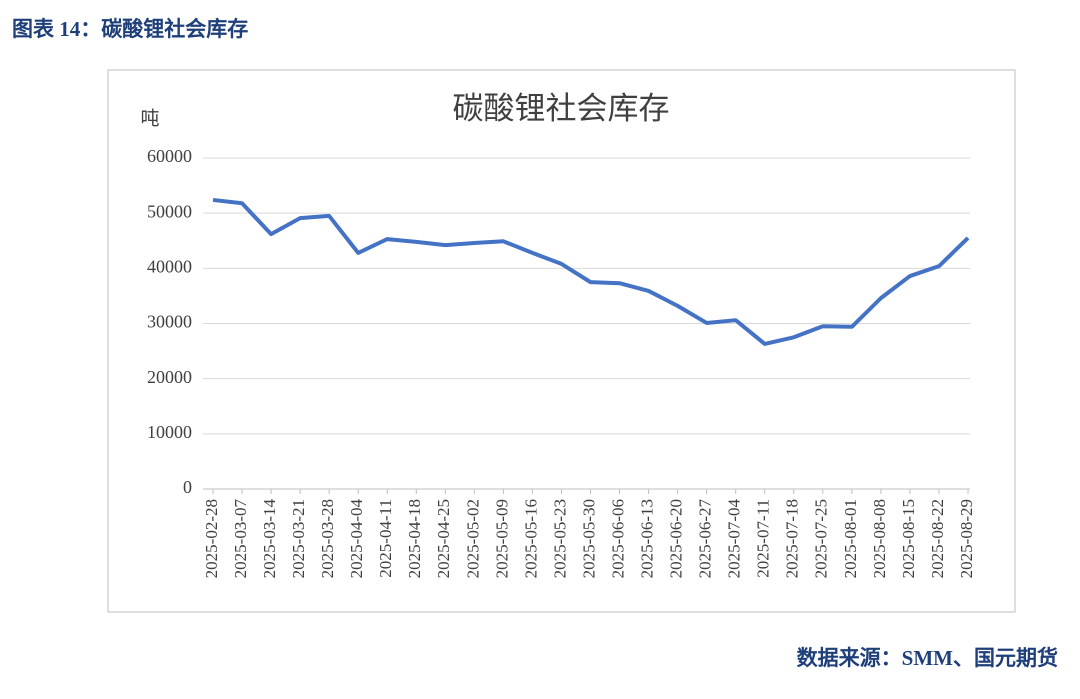  I want to click on y-tick-label: 50000, so click(169, 211).